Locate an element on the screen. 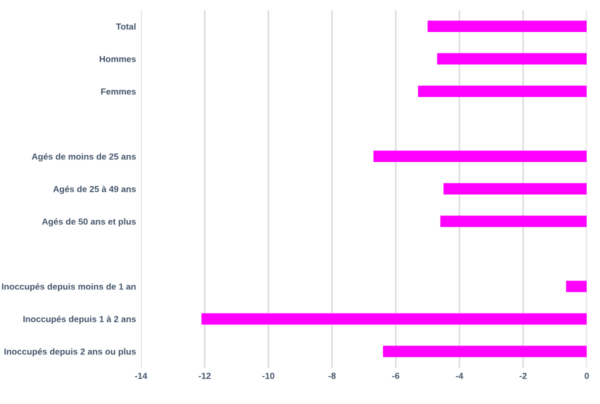 This screenshot has height=404, width=600. x-tick-label: -4 is located at coordinates (460, 375).